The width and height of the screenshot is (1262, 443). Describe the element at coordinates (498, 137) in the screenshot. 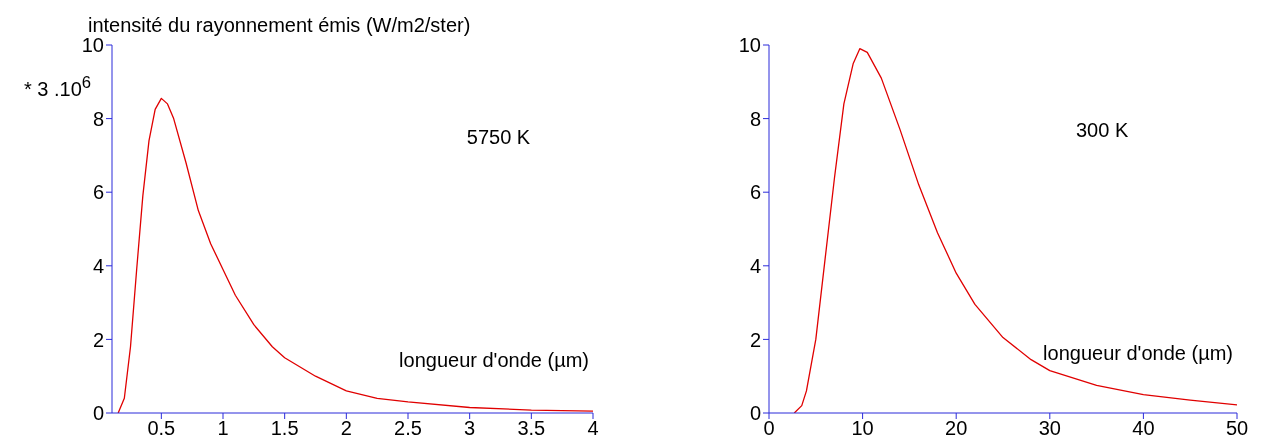

I see `annotation: 5750 K` at that location.